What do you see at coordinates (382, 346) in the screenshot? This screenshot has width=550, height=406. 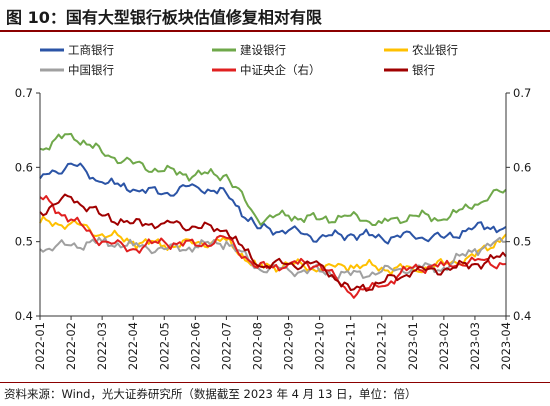 I see `x-tick-label: 2022-12` at bounding box center [382, 346].